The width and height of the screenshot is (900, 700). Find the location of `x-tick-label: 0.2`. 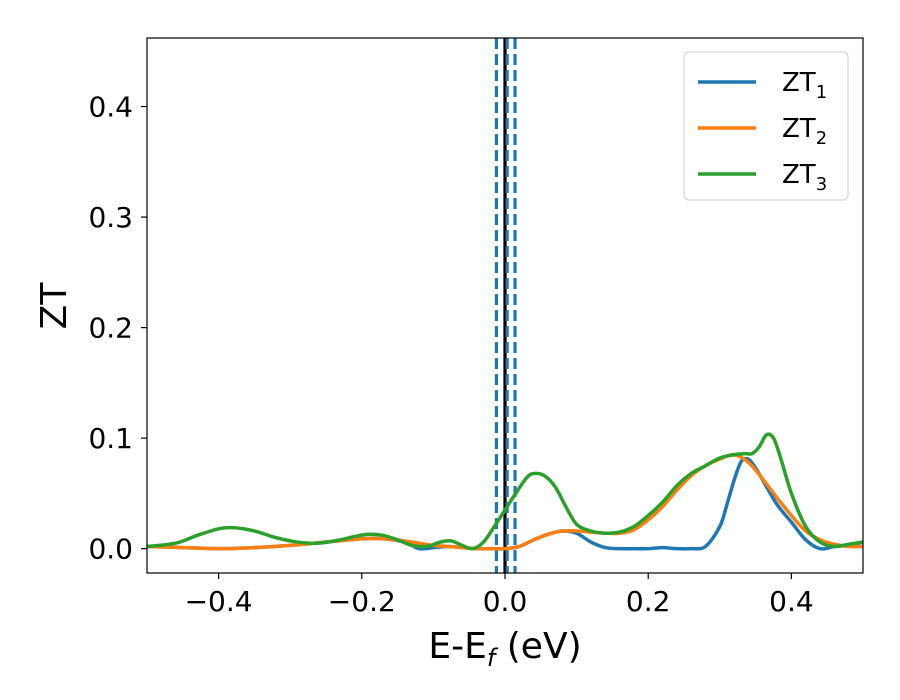

x-tick-label: 0.2 is located at coordinates (648, 601).